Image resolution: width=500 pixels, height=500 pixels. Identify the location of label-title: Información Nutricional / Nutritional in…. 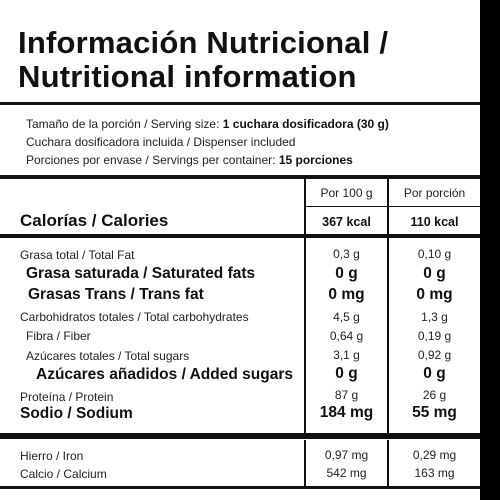
(203, 60).